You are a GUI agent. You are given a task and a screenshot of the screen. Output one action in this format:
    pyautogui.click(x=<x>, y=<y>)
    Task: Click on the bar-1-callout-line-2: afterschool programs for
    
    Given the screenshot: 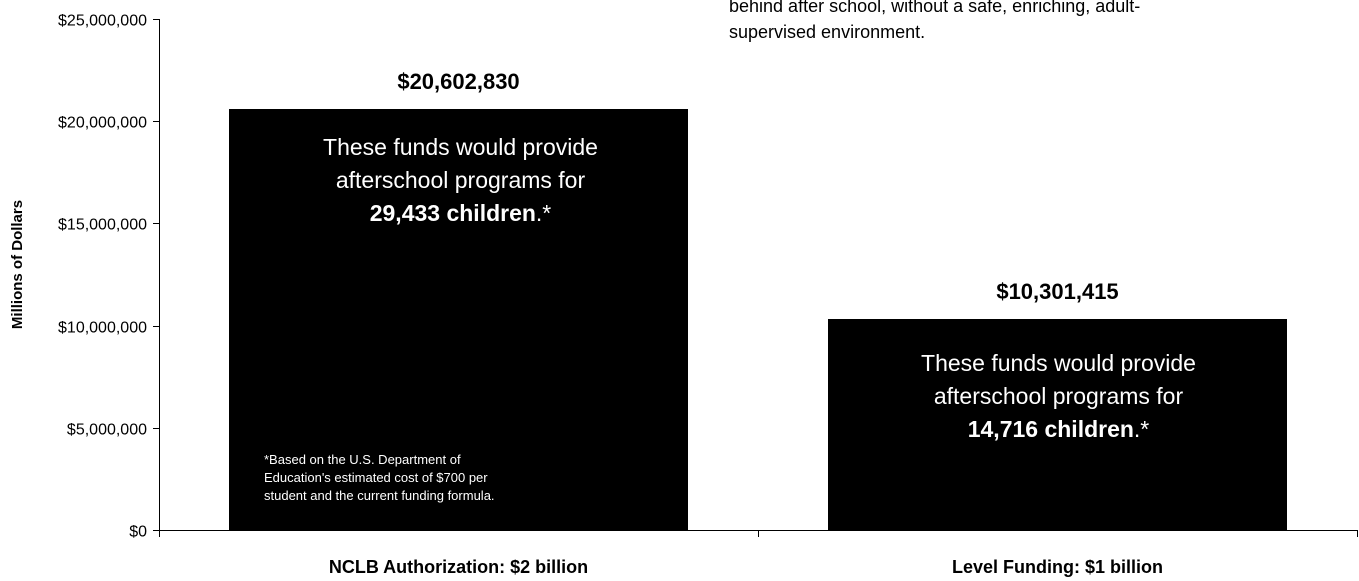 What is the action you would take?
    pyautogui.click(x=460, y=180)
    